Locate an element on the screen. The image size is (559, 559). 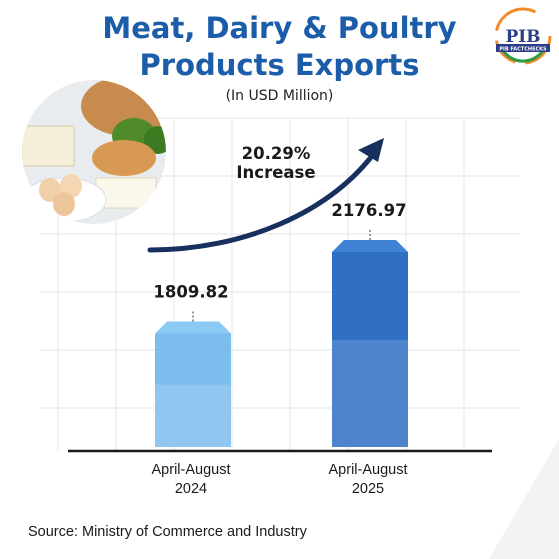
corner-decoration is located at coordinates (524, 499).